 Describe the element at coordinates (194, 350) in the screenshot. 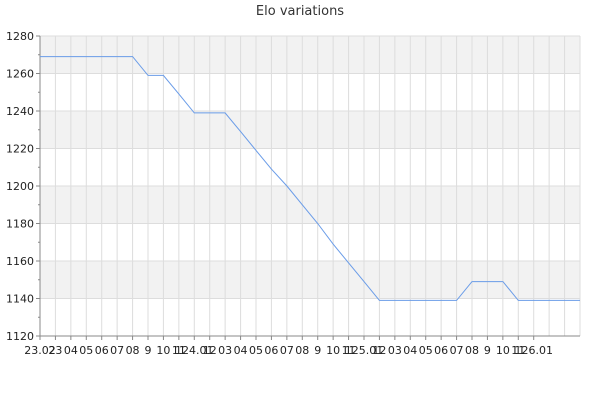

I see `x-tick-label: 124.01` at that location.